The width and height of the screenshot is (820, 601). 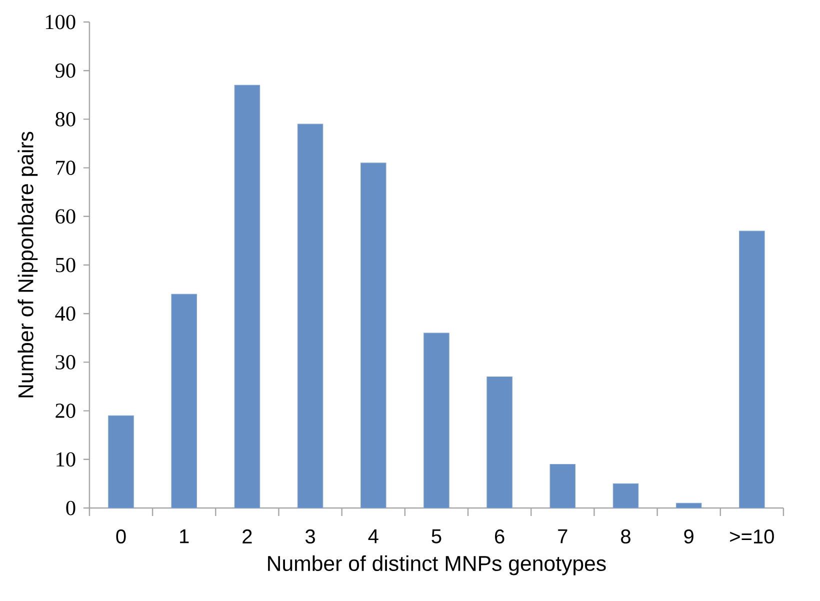 I want to click on x-tick-label: >=10, so click(x=752, y=536).